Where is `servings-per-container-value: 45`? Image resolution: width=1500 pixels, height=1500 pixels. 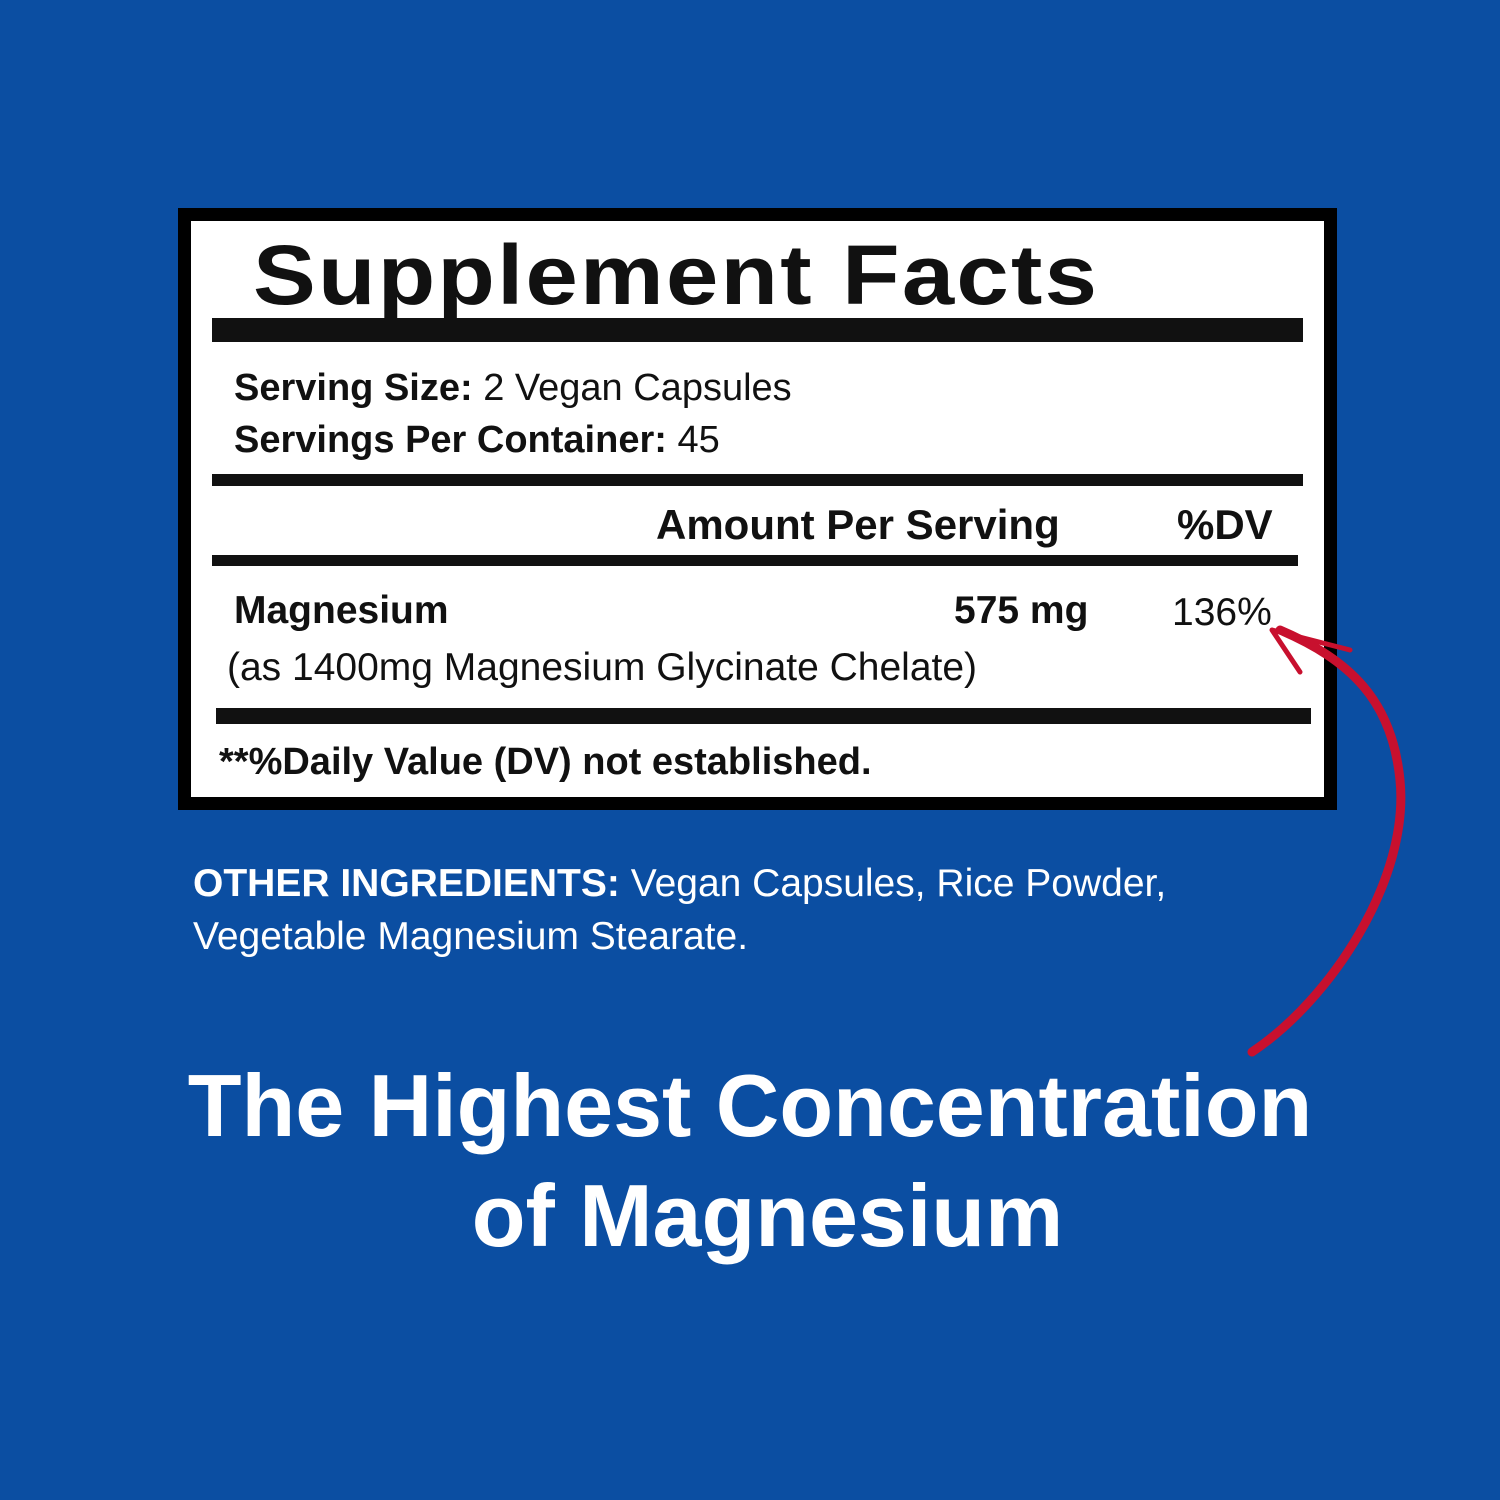 servings-per-container-value: 45 is located at coordinates (698, 440).